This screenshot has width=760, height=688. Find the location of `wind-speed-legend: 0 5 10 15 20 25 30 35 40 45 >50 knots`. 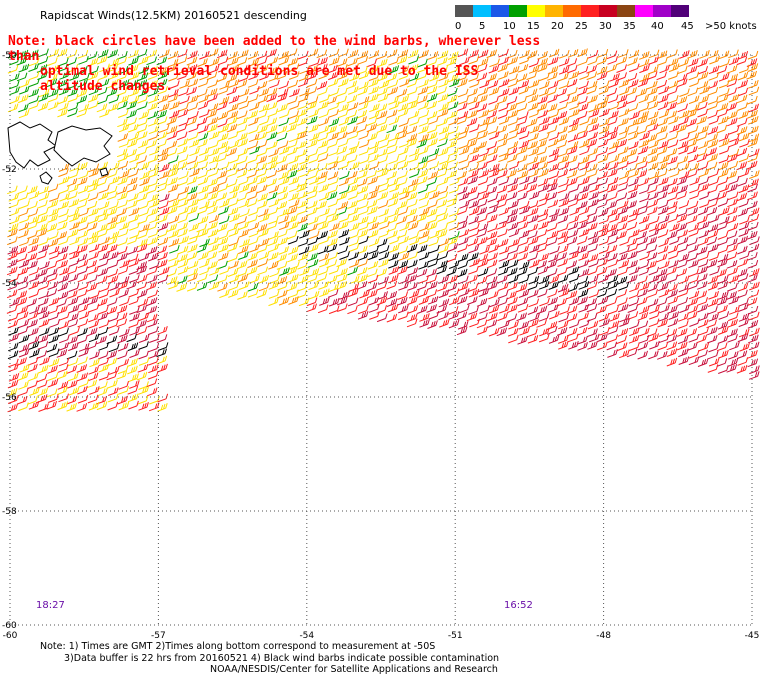

wind-speed-legend: 0 5 10 15 20 25 30 35 40 45 >50 knots is located at coordinates (606, 18).